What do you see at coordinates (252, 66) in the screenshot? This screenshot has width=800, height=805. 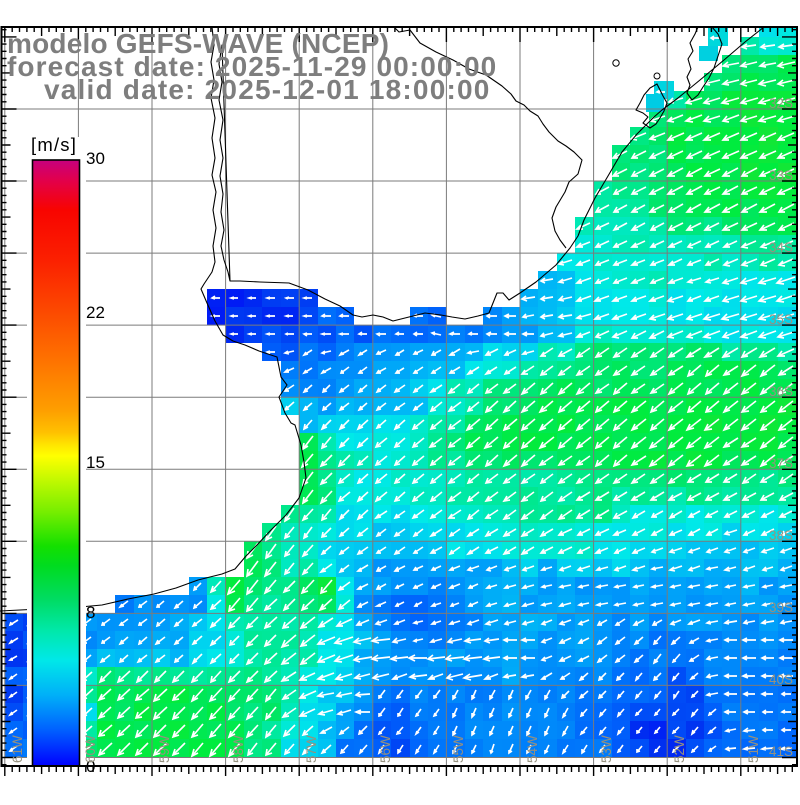 I see `svg-text:forecast date: 2025-11-29 00:0: forecast date: 2025-11-29 00:00:00` at bounding box center [252, 66].